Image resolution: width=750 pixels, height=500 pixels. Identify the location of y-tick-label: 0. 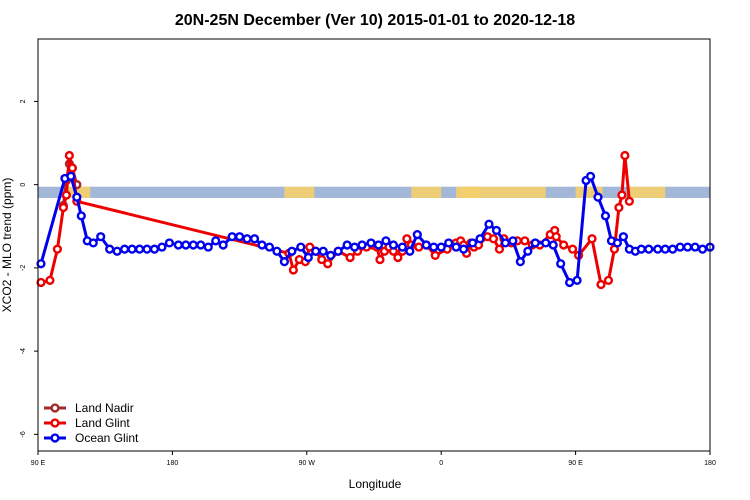
(23, 185).